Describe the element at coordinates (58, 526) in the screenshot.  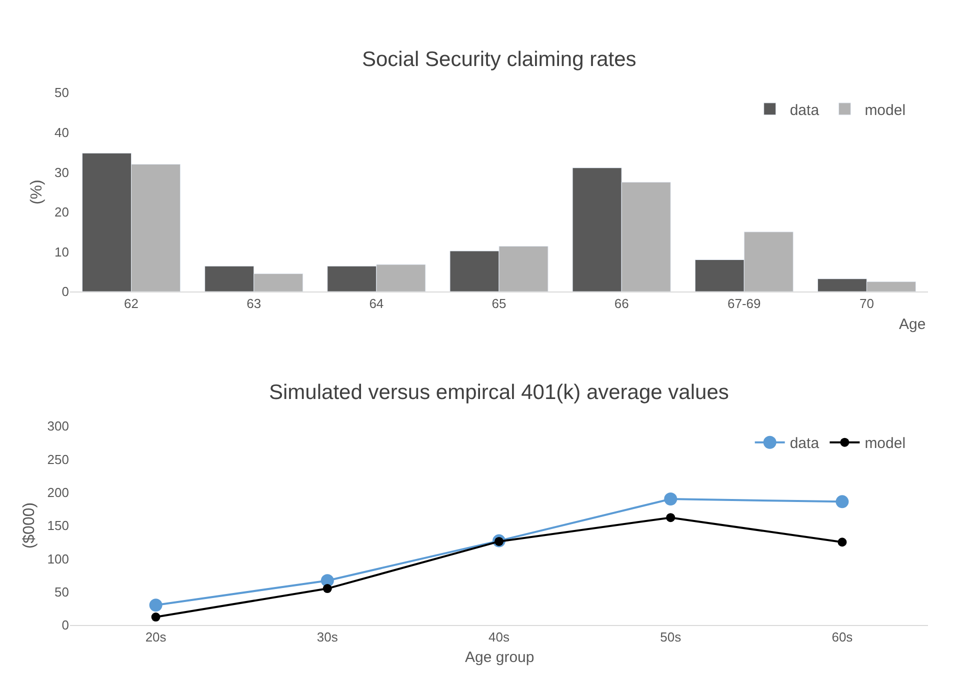
I see `y-tick-label: 150` at that location.